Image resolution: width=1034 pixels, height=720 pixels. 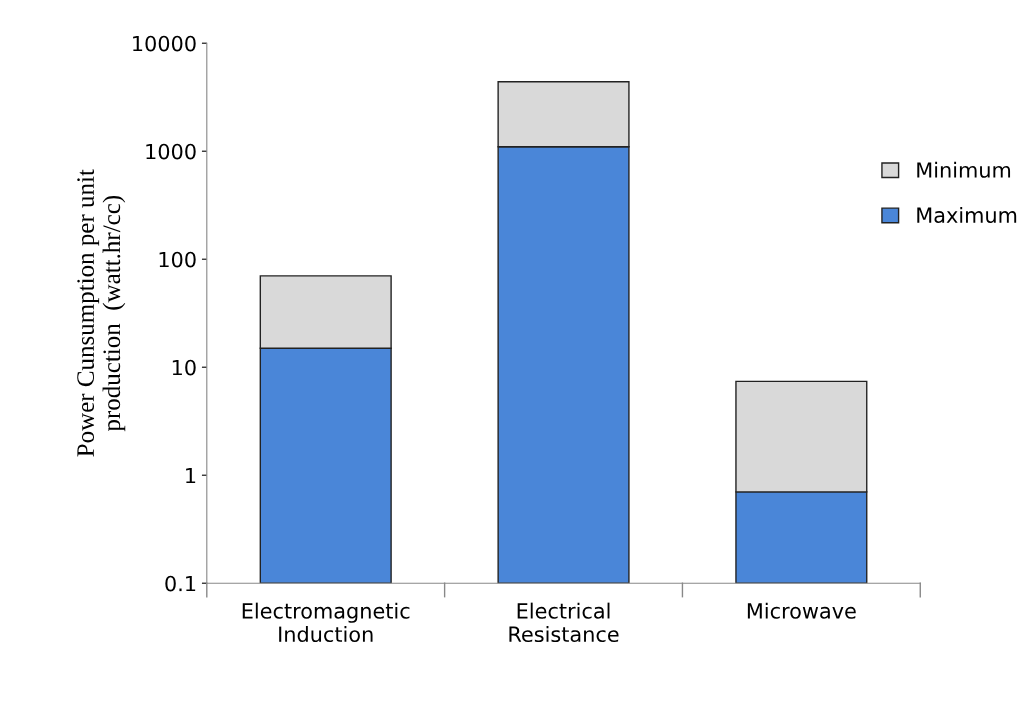 What do you see at coordinates (326, 622) in the screenshot?
I see `x-tick-label: Electromagnetic Induction` at bounding box center [326, 622].